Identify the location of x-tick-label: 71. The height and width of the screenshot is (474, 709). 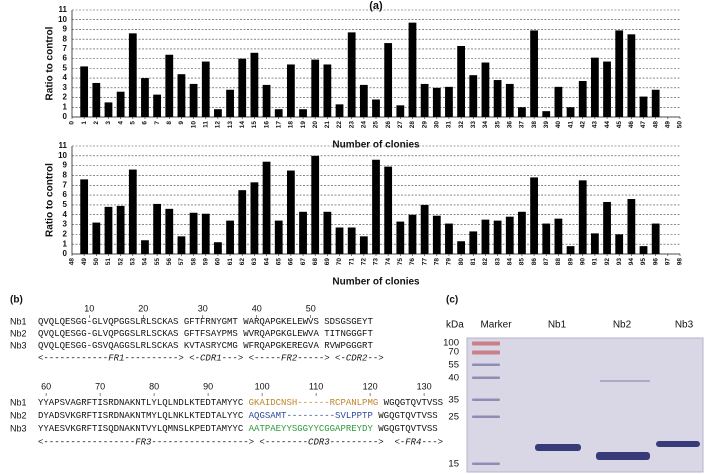
(351, 262).